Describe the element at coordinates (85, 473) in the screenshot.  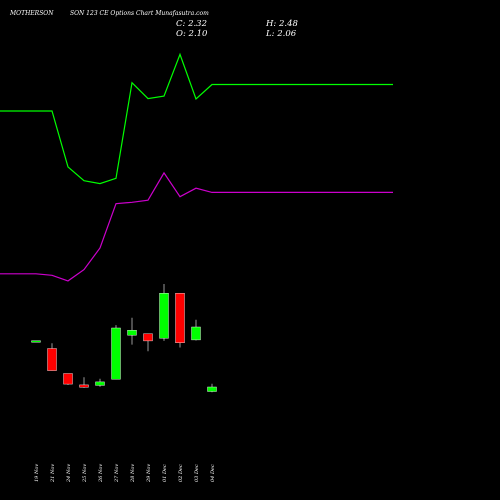
I see `x-tick-label: 25 Nov` at that location.